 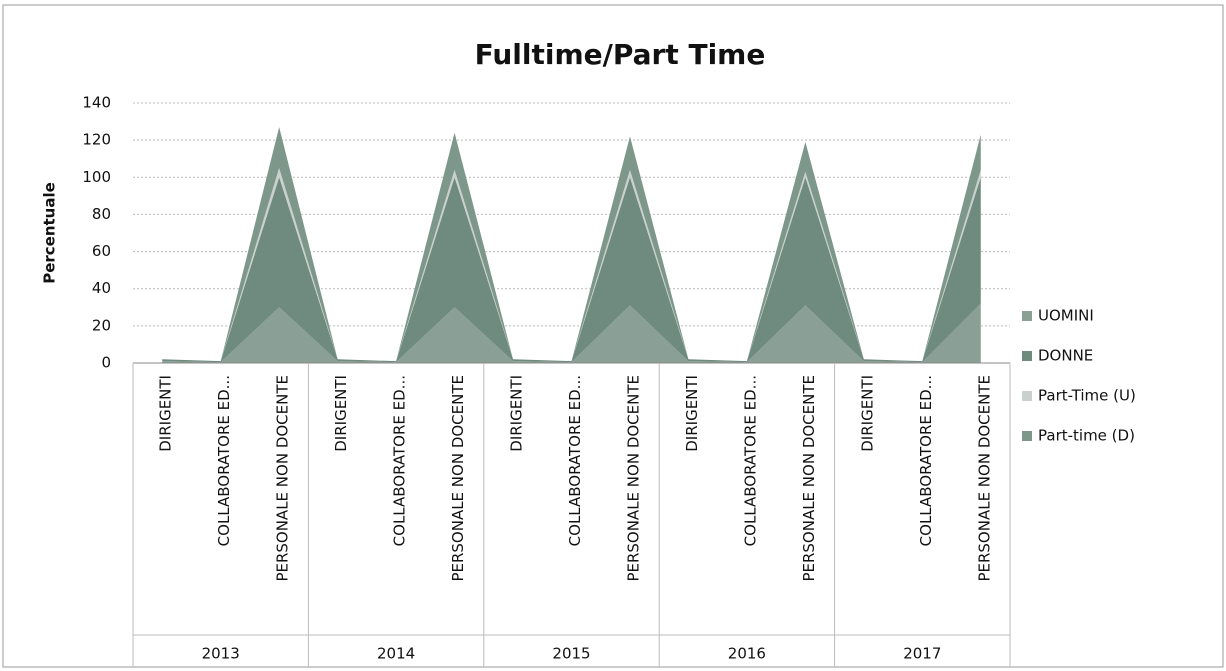 I want to click on y-tick-label: 80, so click(x=101, y=214).